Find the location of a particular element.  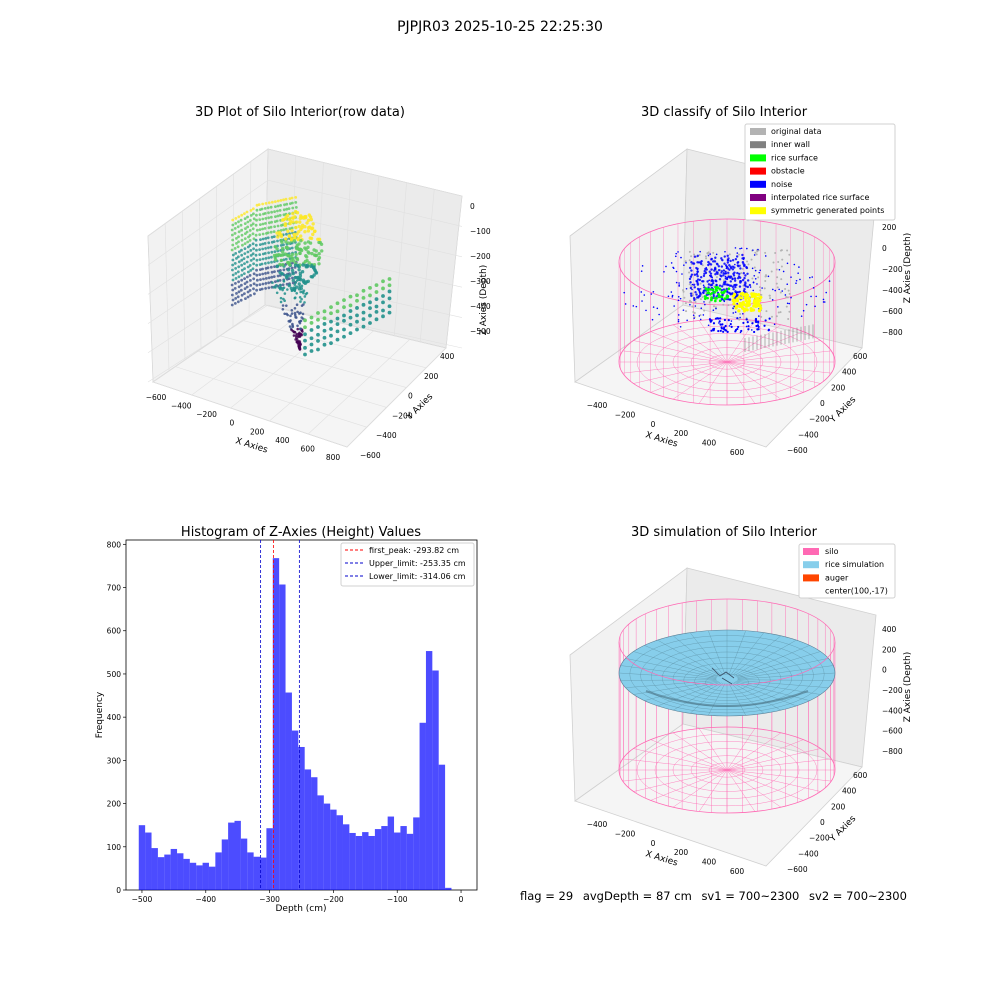

simulation-z-axis-label: Z Axies (Depth) is located at coordinates (908, 687).